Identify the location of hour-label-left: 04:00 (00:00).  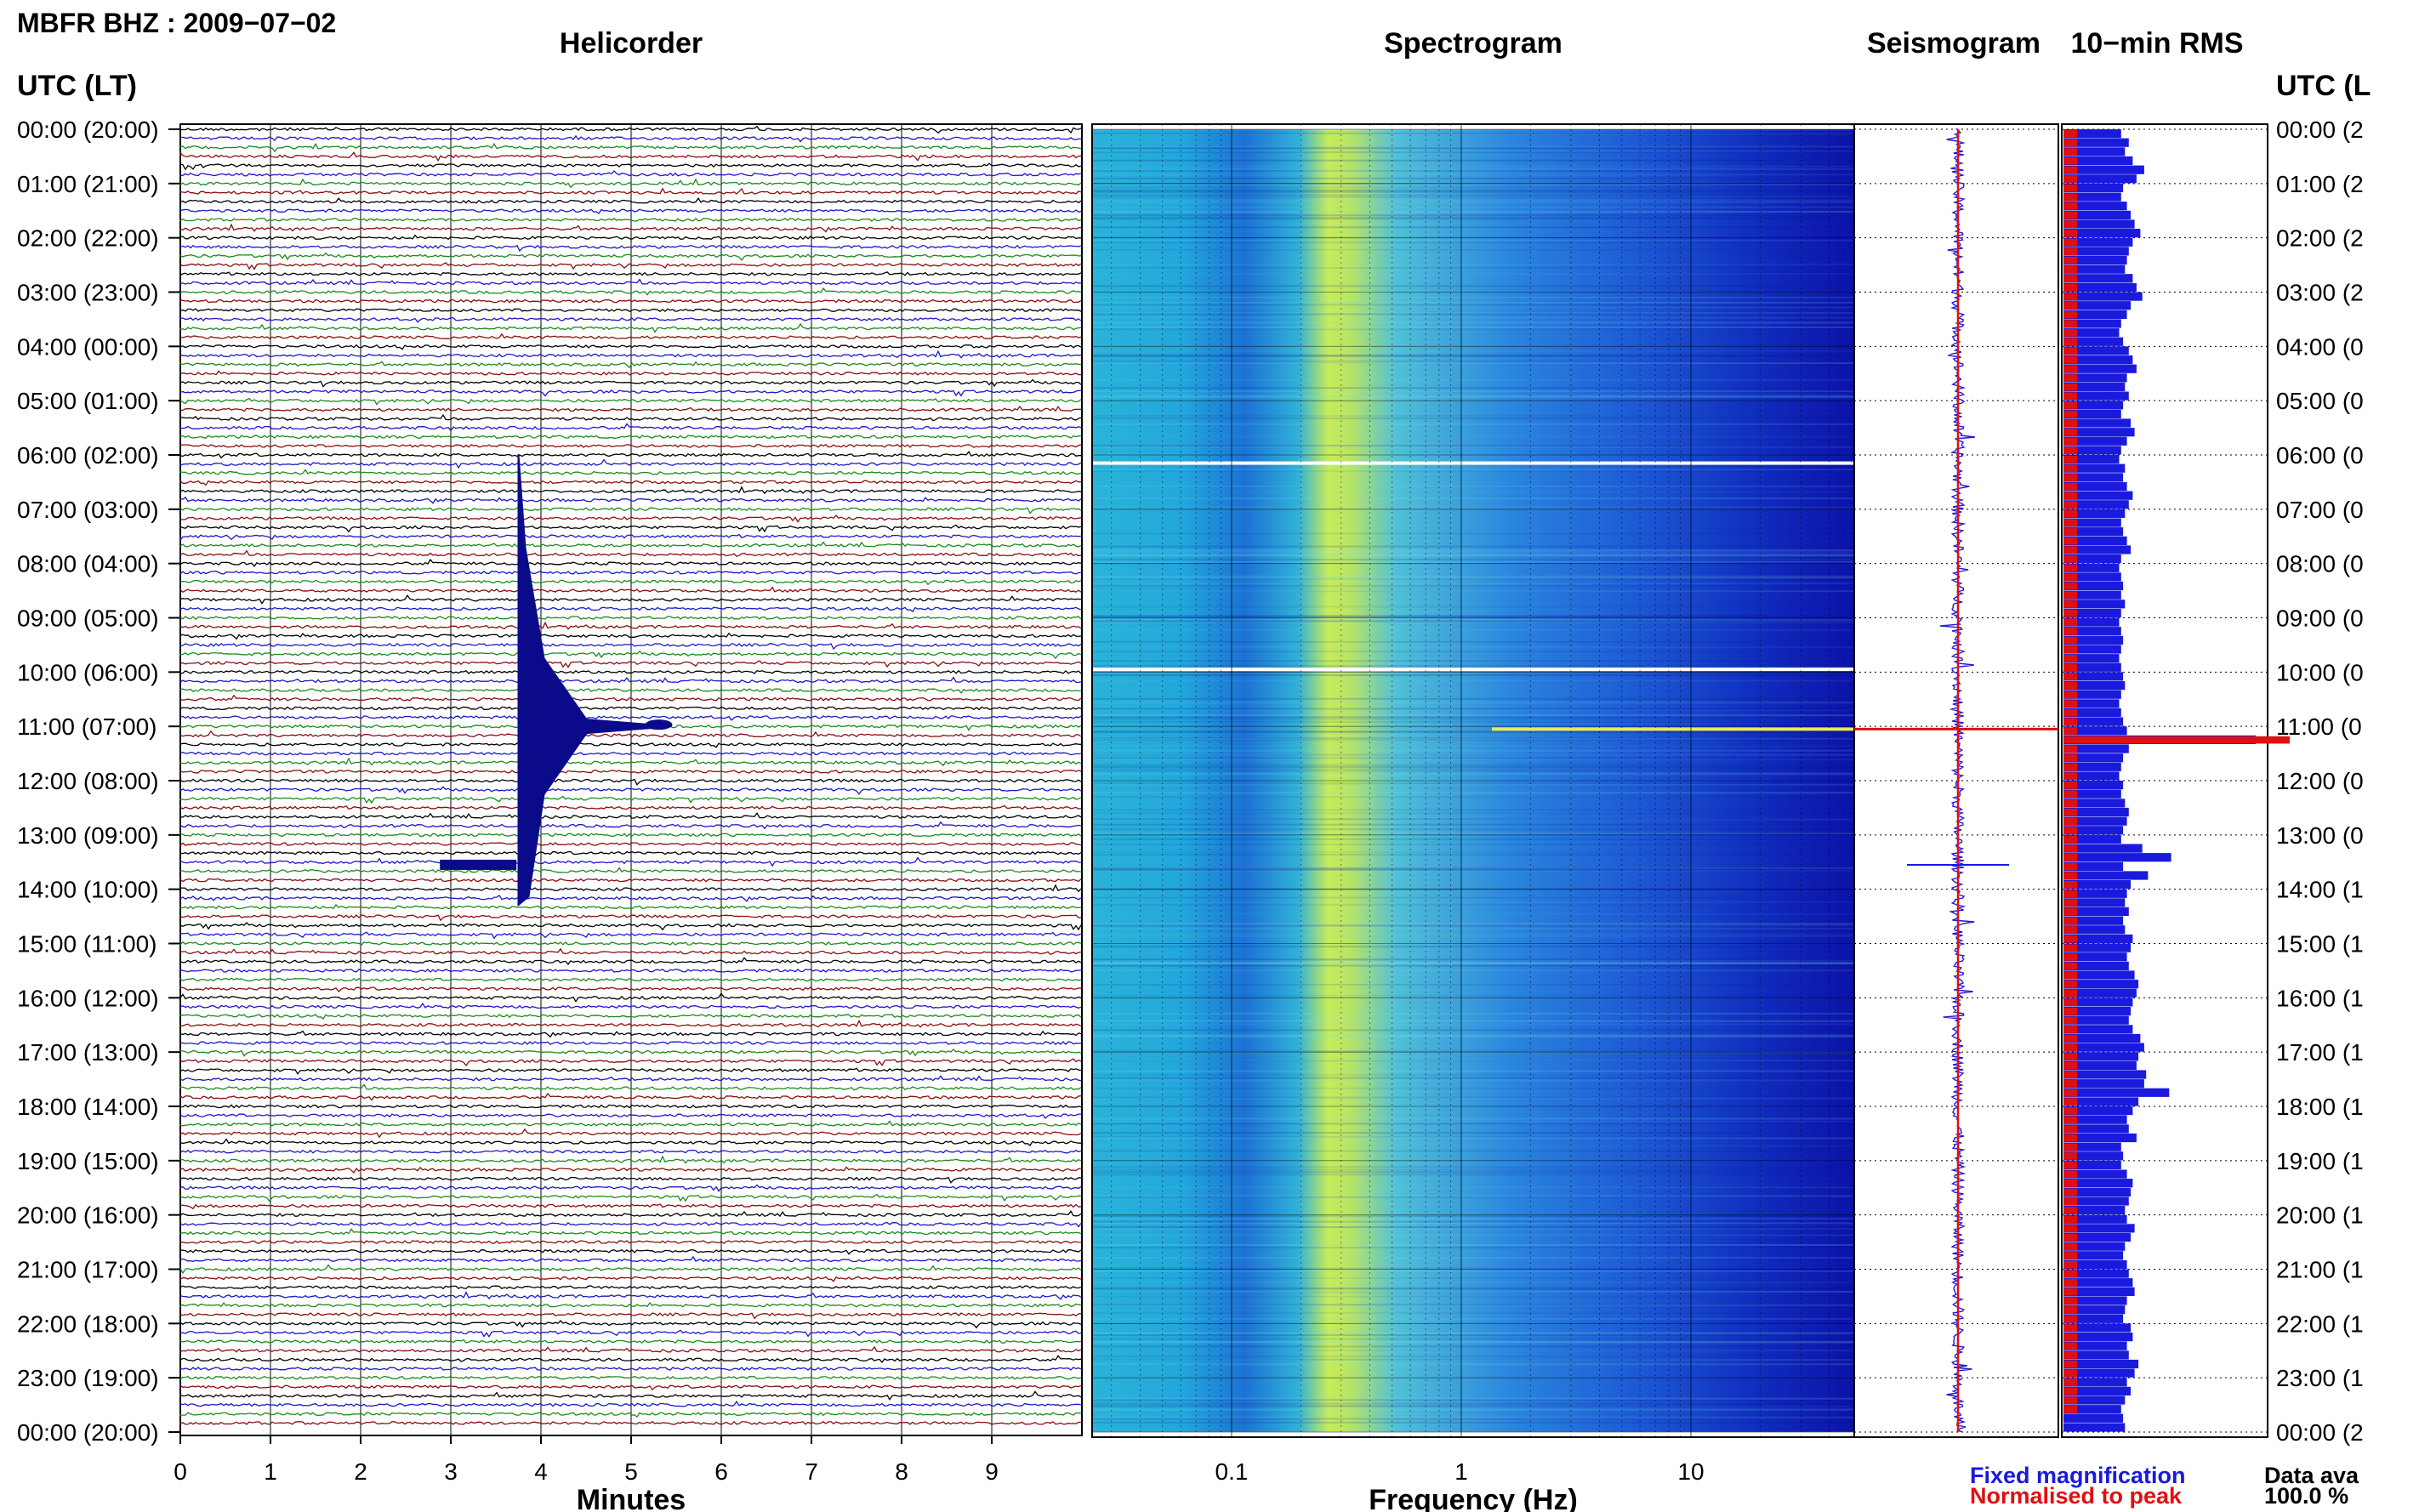
(88, 346).